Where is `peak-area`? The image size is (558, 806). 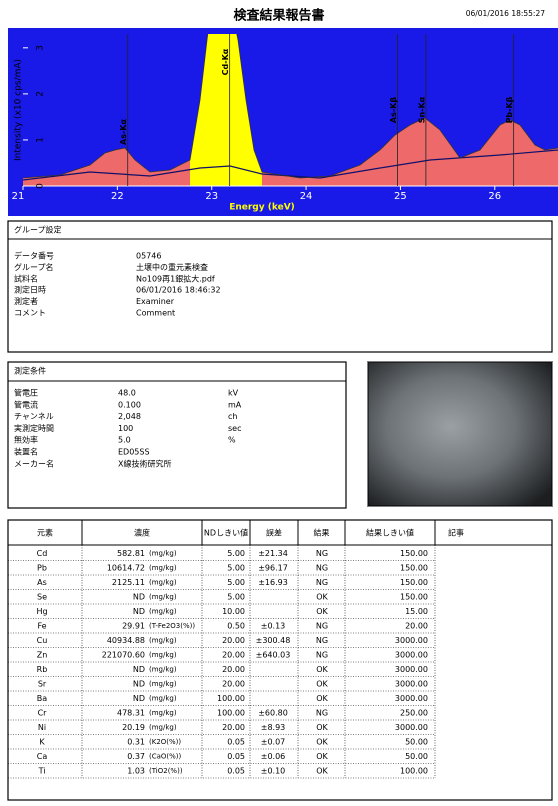
peak-area is located at coordinates (226, 110).